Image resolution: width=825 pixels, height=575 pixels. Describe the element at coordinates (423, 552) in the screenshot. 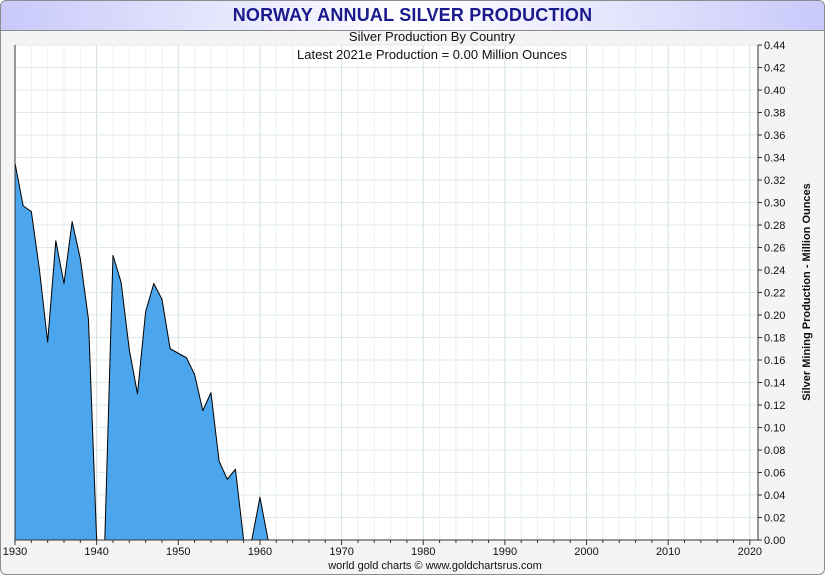

I see `x-tick-label: 1980` at that location.